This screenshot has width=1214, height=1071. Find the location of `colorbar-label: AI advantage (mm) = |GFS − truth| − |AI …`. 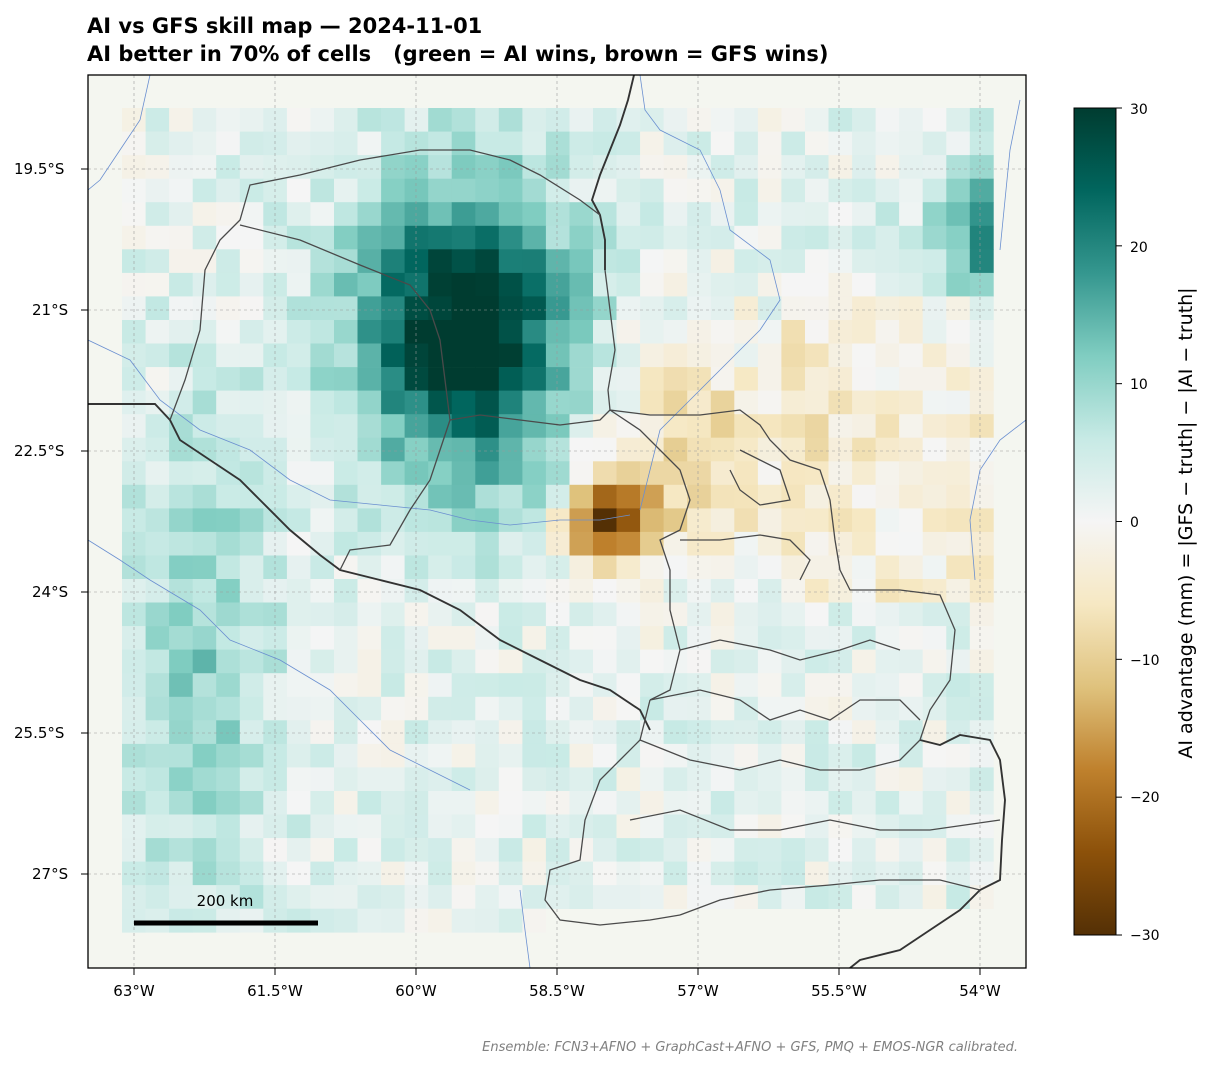

colorbar-label: AI advantage (mm) = |GFS − truth| − |AI … is located at coordinates (1186, 523).